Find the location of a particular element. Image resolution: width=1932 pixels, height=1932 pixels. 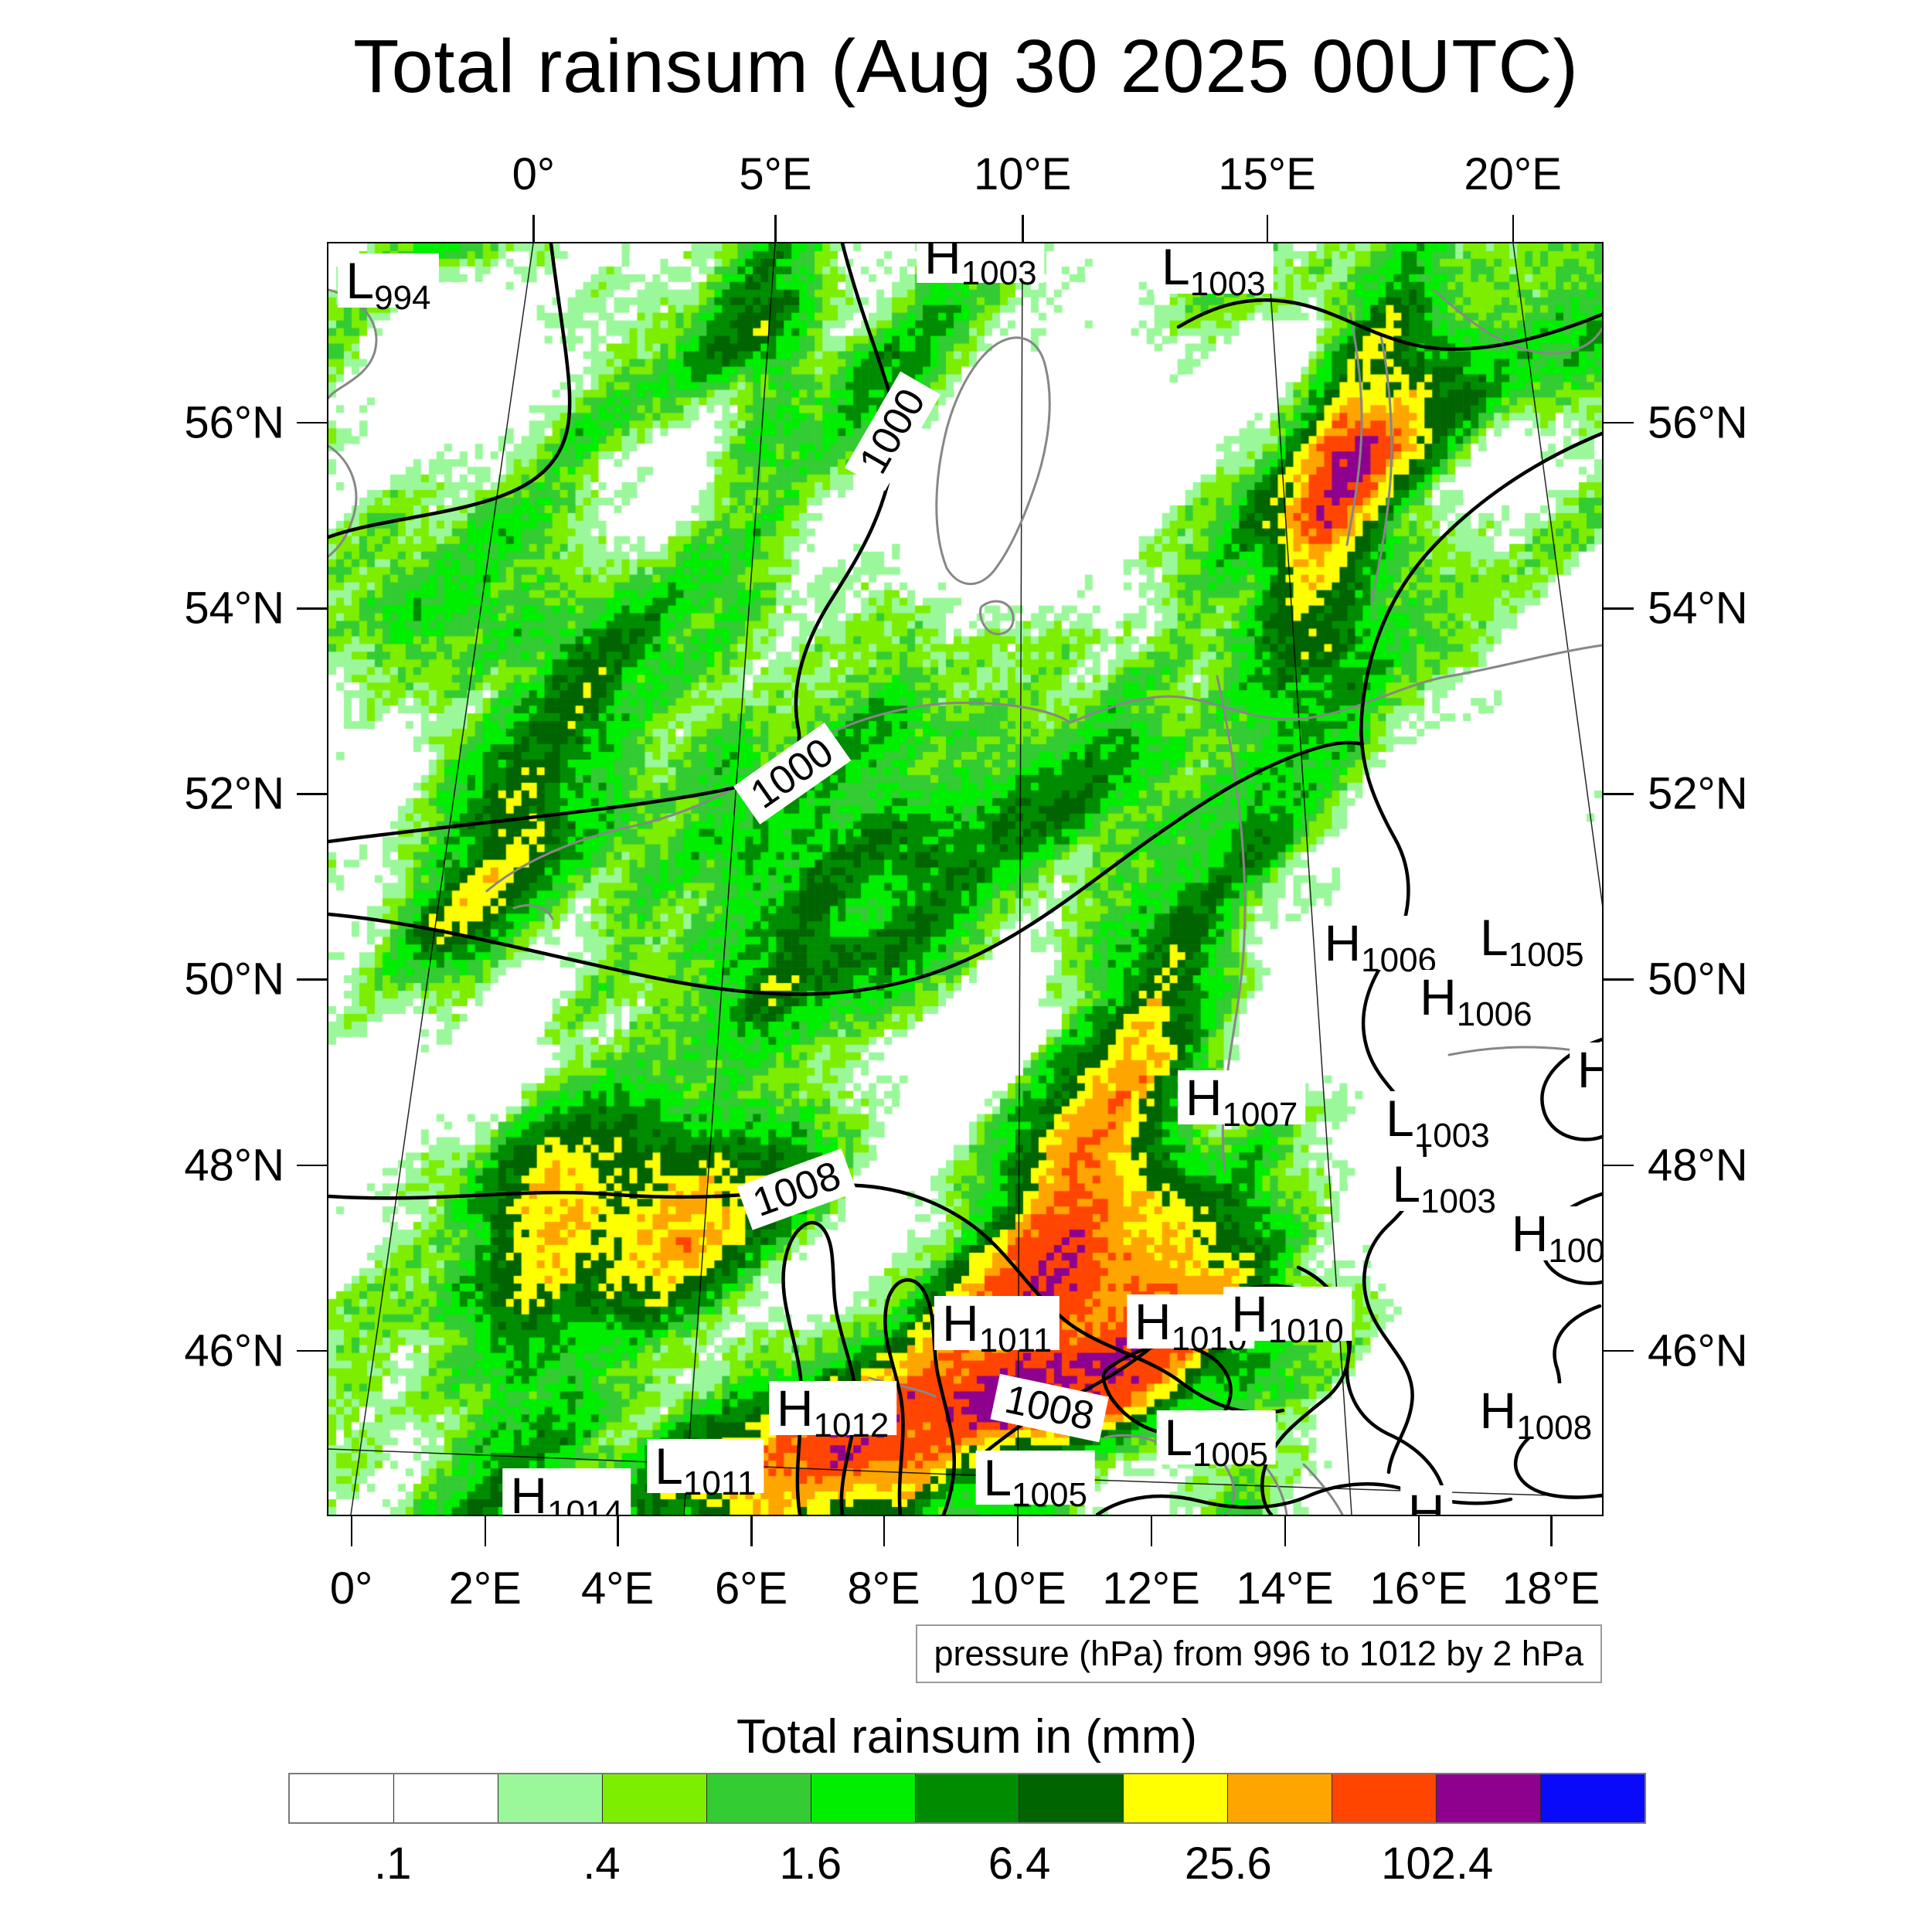

top-axis-label: 5°E is located at coordinates (776, 174).